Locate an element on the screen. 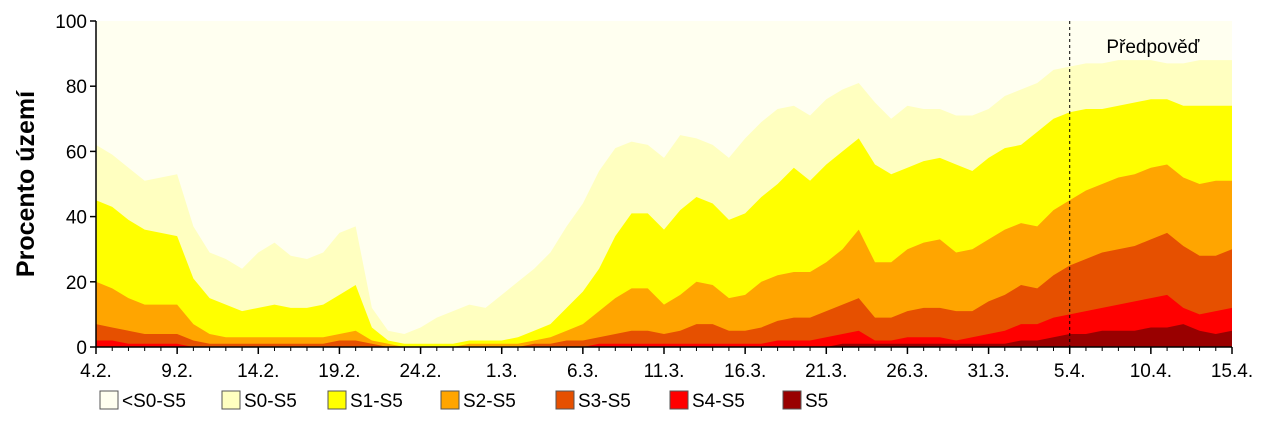 The height and width of the screenshot is (423, 1261). forecast-annotation: Předpověď is located at coordinates (1134, 184).